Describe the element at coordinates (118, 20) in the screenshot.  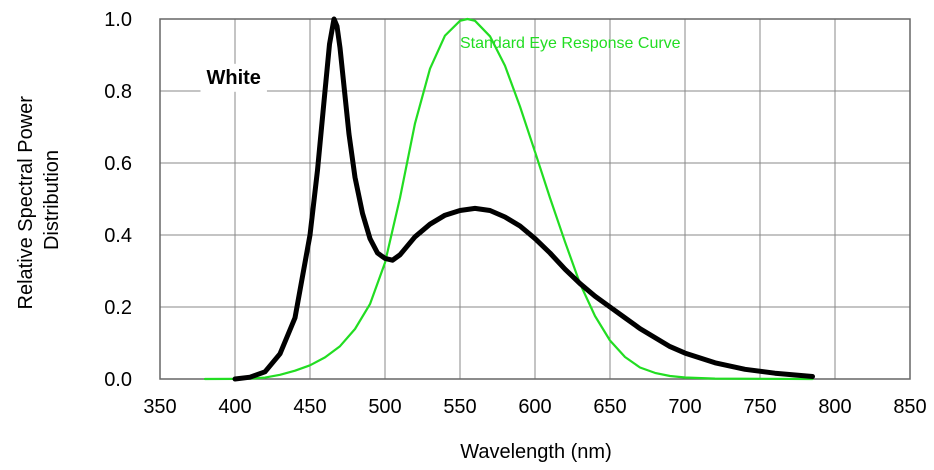
I see `y-tick-label: 1.0` at that location.